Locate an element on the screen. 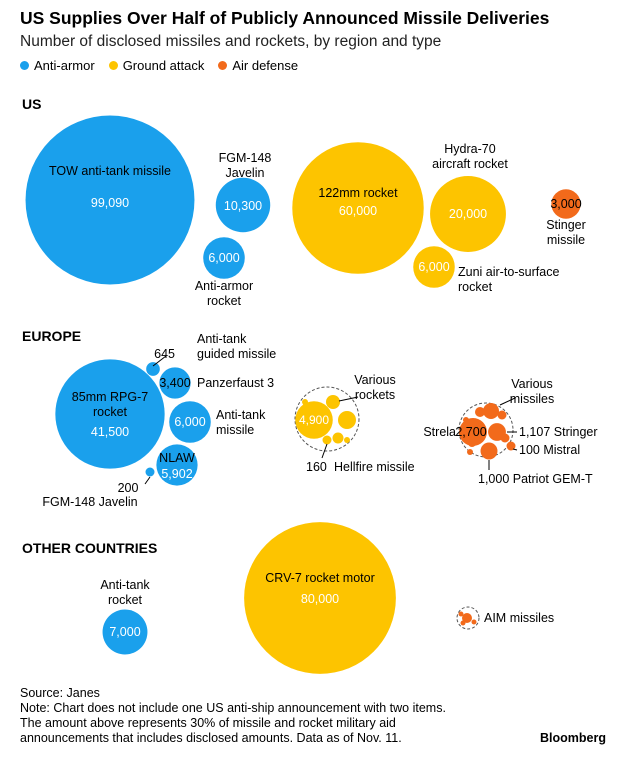 This screenshot has width=624, height=774. label-stinger-line-2: missile is located at coordinates (566, 240).